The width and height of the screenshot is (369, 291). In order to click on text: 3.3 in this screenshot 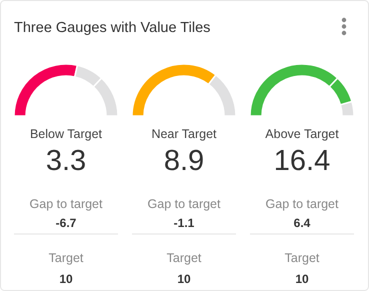, I will do `click(66, 161)`.